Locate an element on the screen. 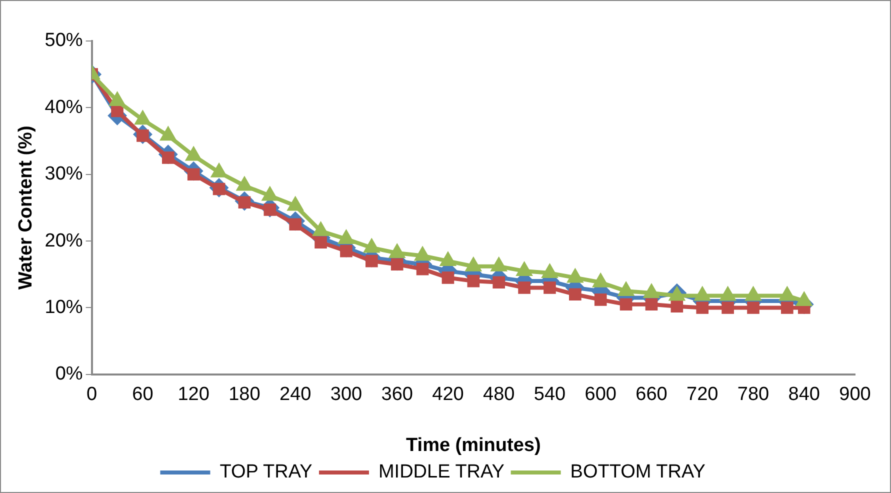  x-tick-label: 540 is located at coordinates (550, 395).